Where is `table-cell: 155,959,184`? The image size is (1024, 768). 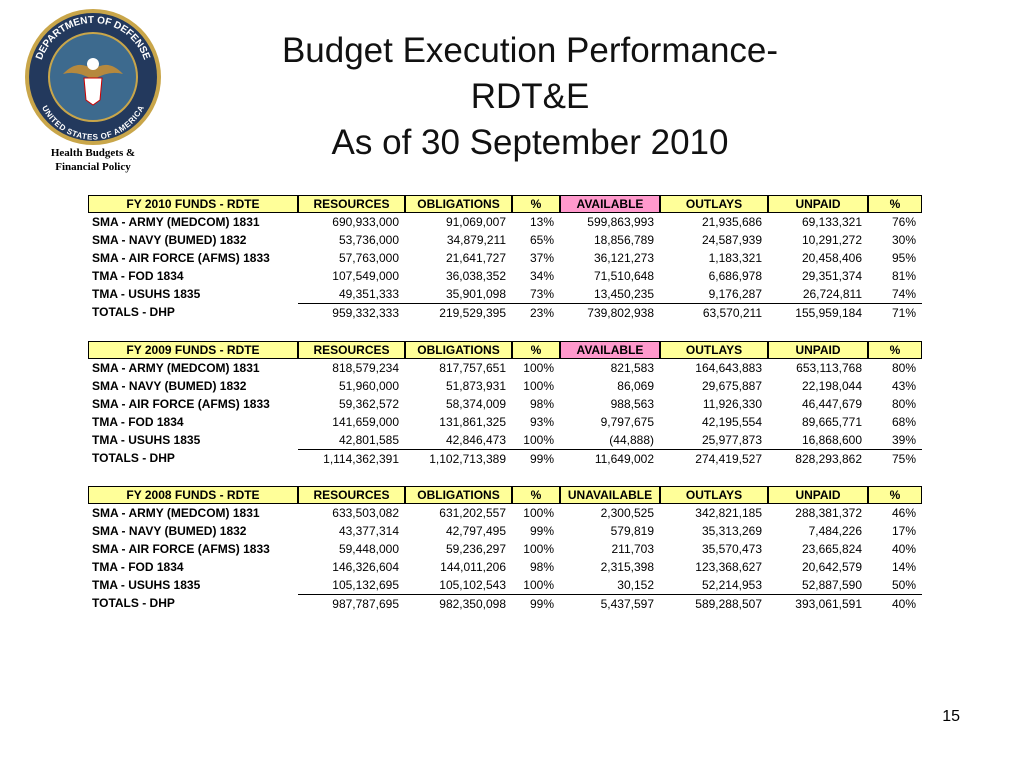
table-cell: 155,959,184 is located at coordinates (818, 312).